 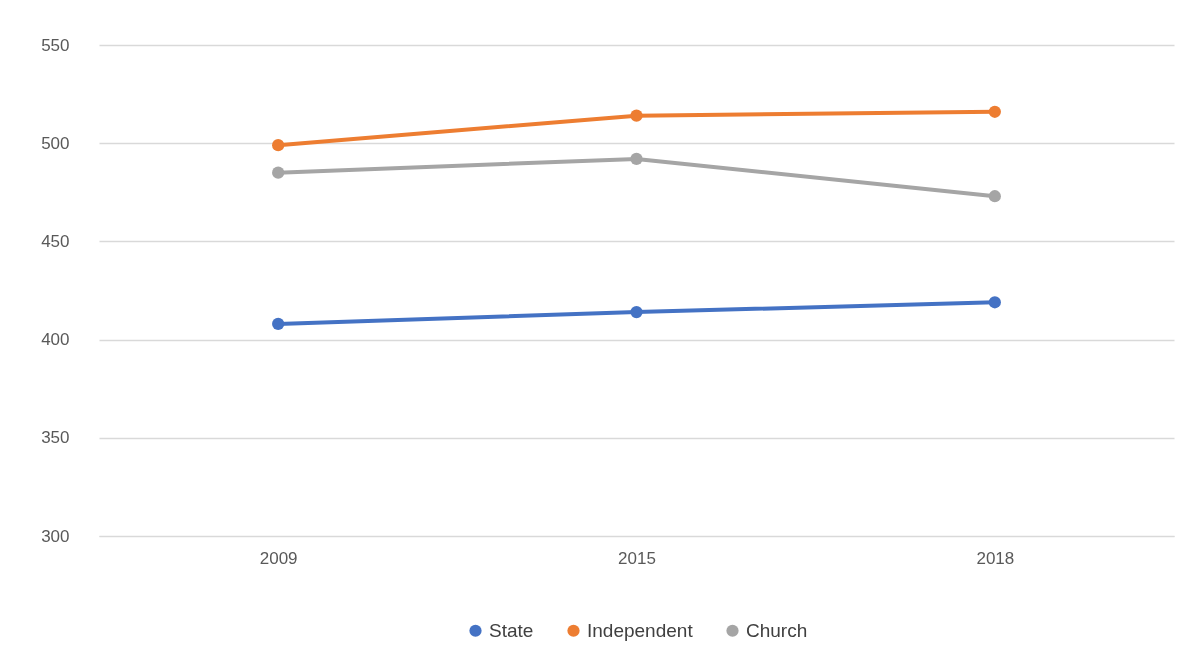 What do you see at coordinates (55, 536) in the screenshot?
I see `y-tick-label: 300` at bounding box center [55, 536].